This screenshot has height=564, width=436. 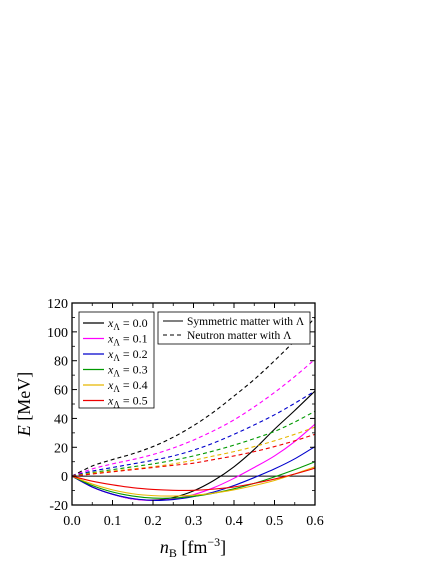 What do you see at coordinates (57, 405) in the screenshot?
I see `y-tick-labels: -20 0 20 40 60 80 100 120` at bounding box center [57, 405].